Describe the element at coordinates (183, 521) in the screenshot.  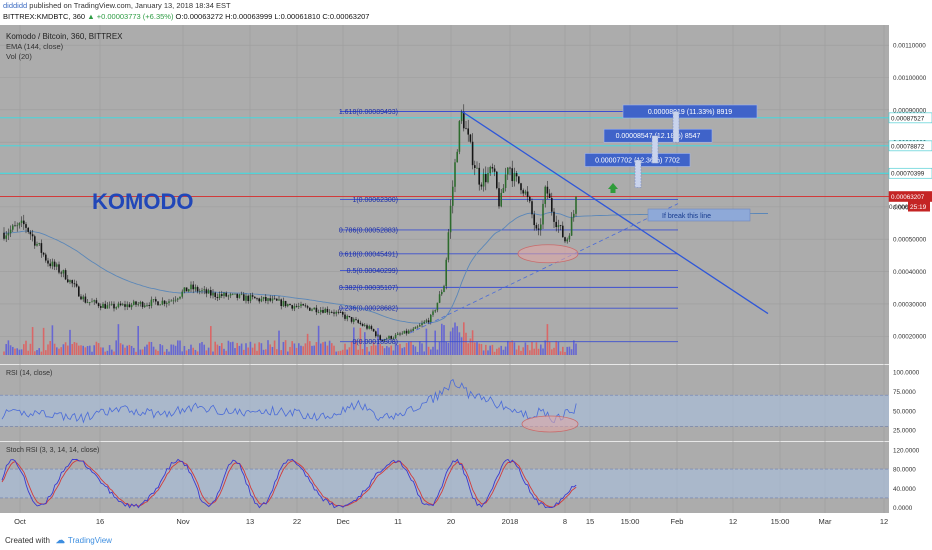
I see `time-tick-label: Nov` at that location.